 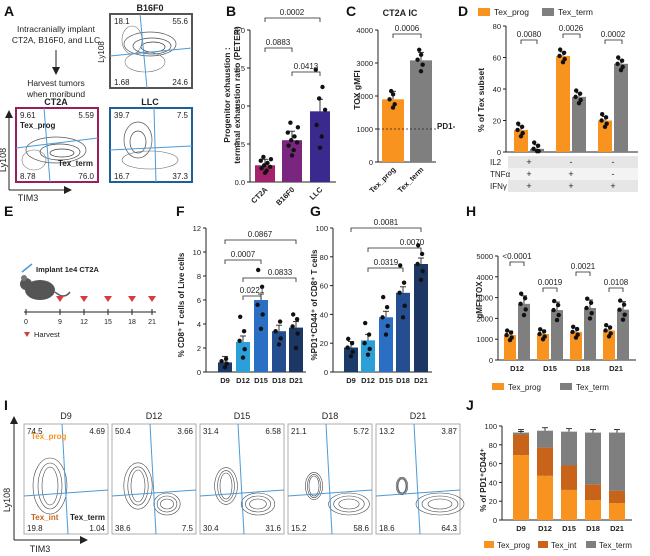 I want to click on h-pvalue-3: 0.0021, so click(x=583, y=266).